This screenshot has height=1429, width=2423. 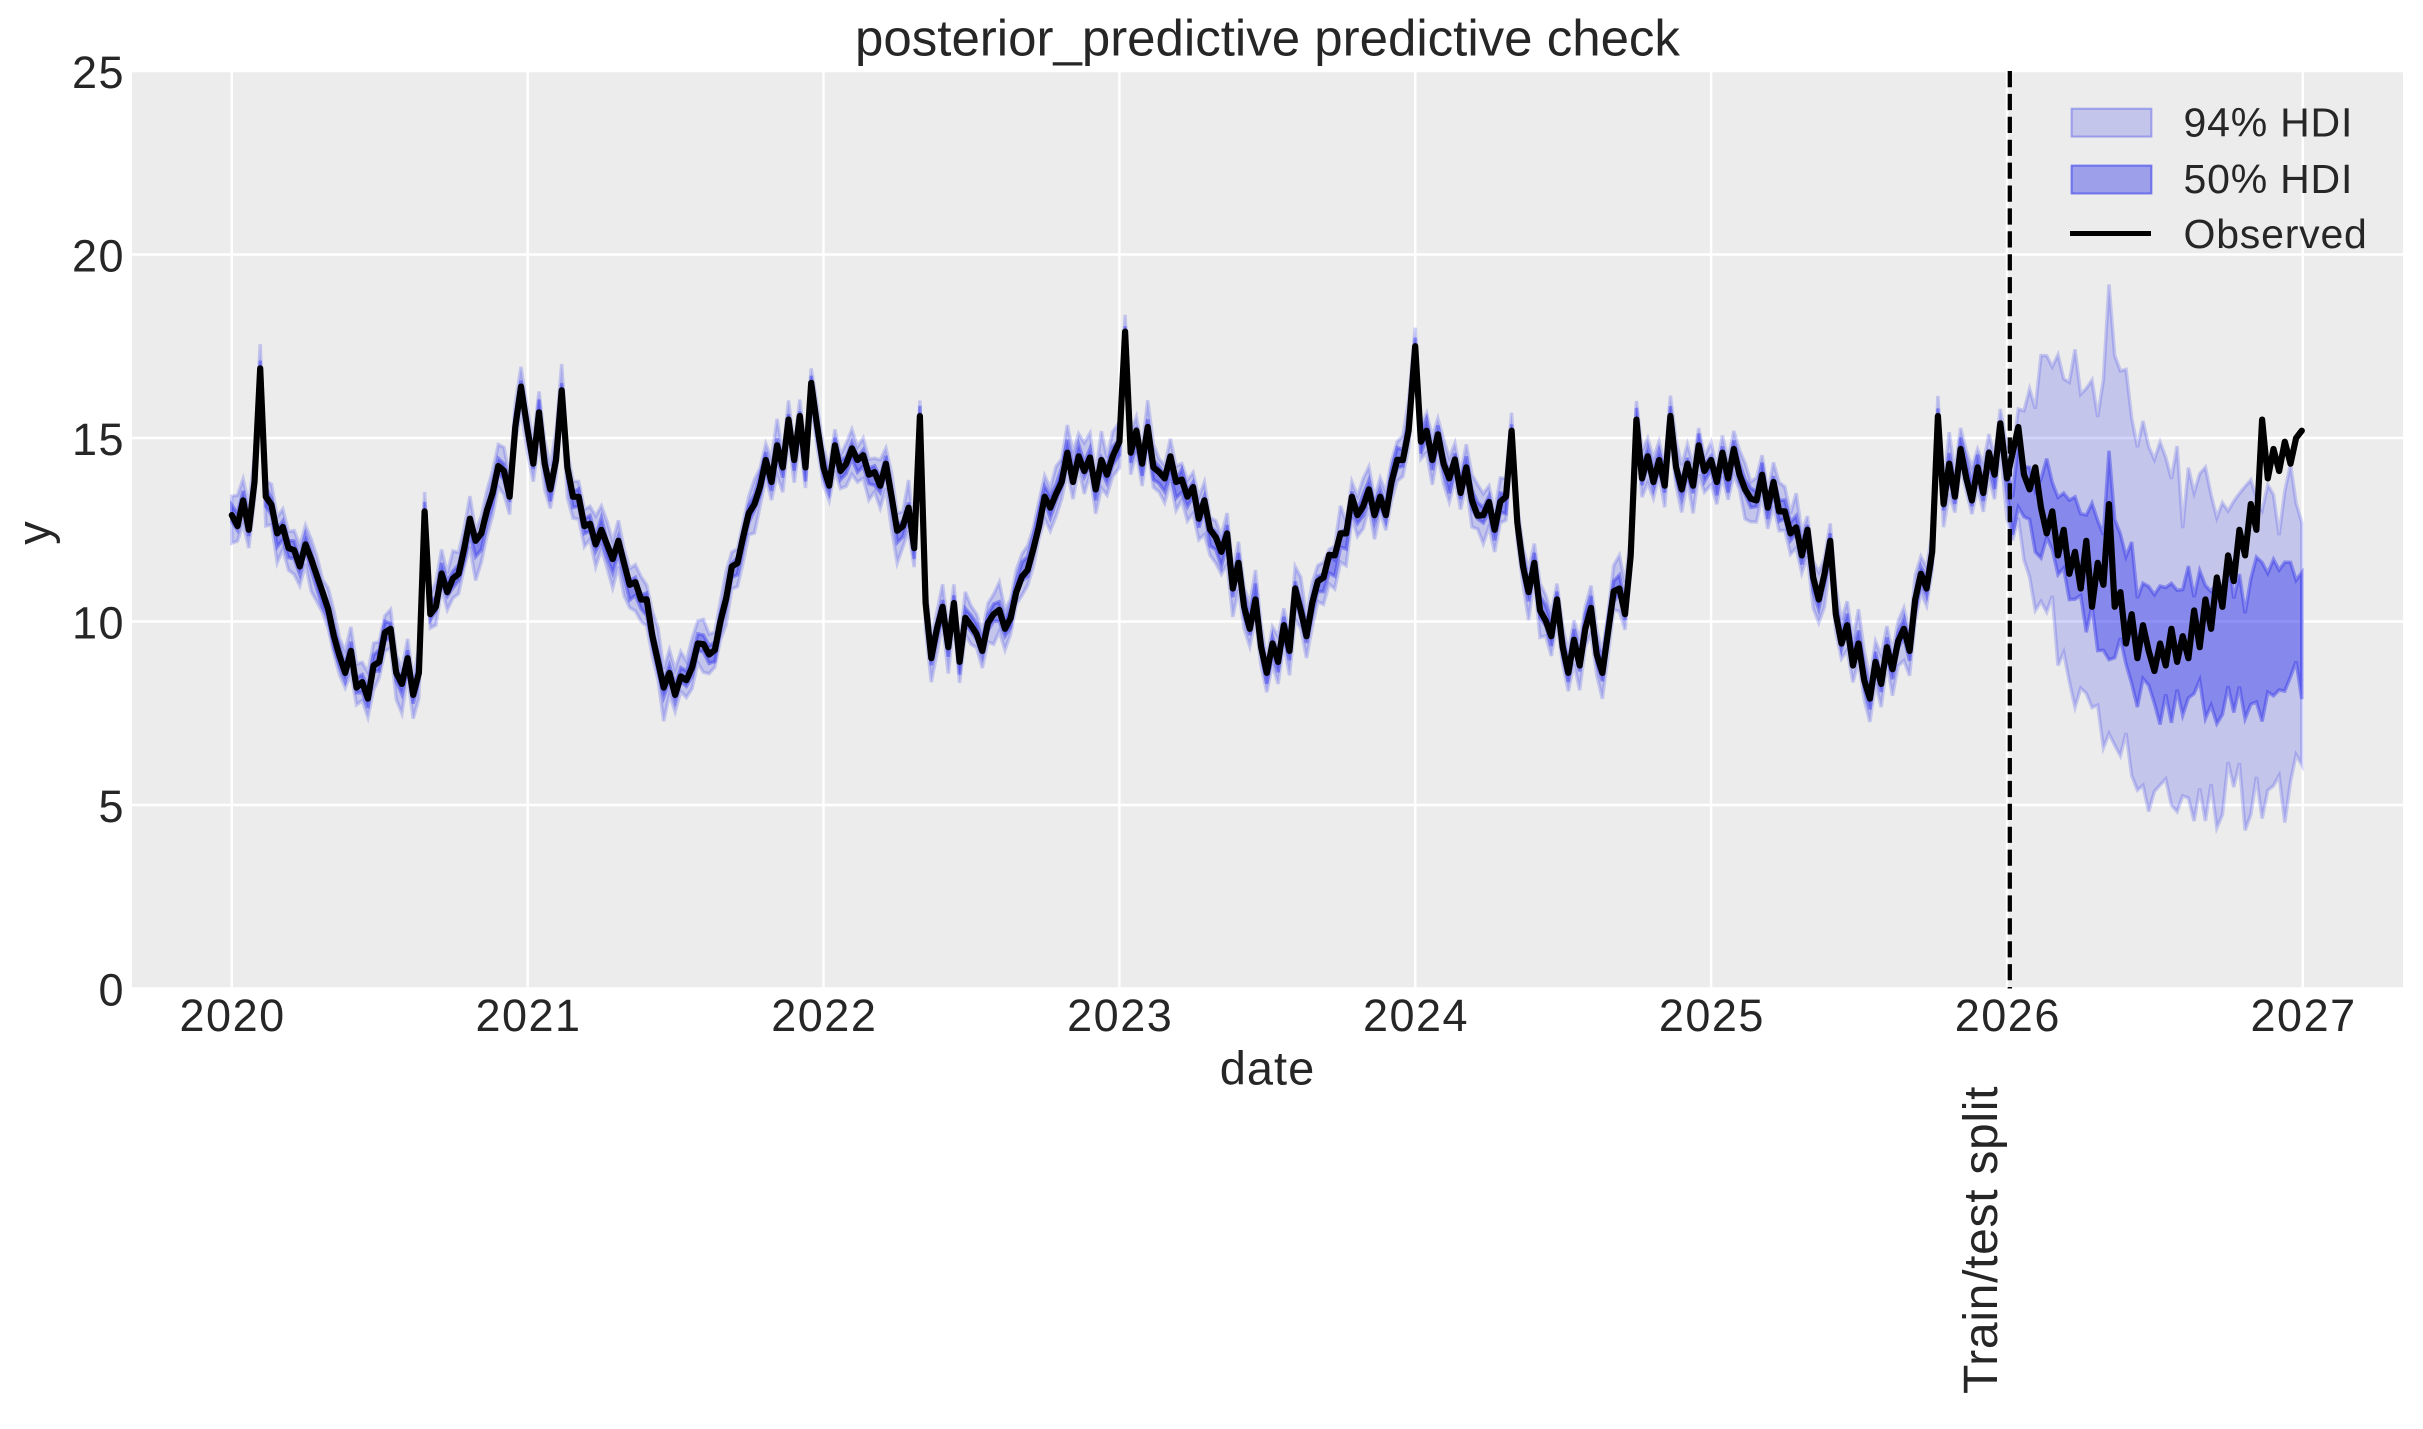 I want to click on svg-text: 5, so click(x=111, y=806).